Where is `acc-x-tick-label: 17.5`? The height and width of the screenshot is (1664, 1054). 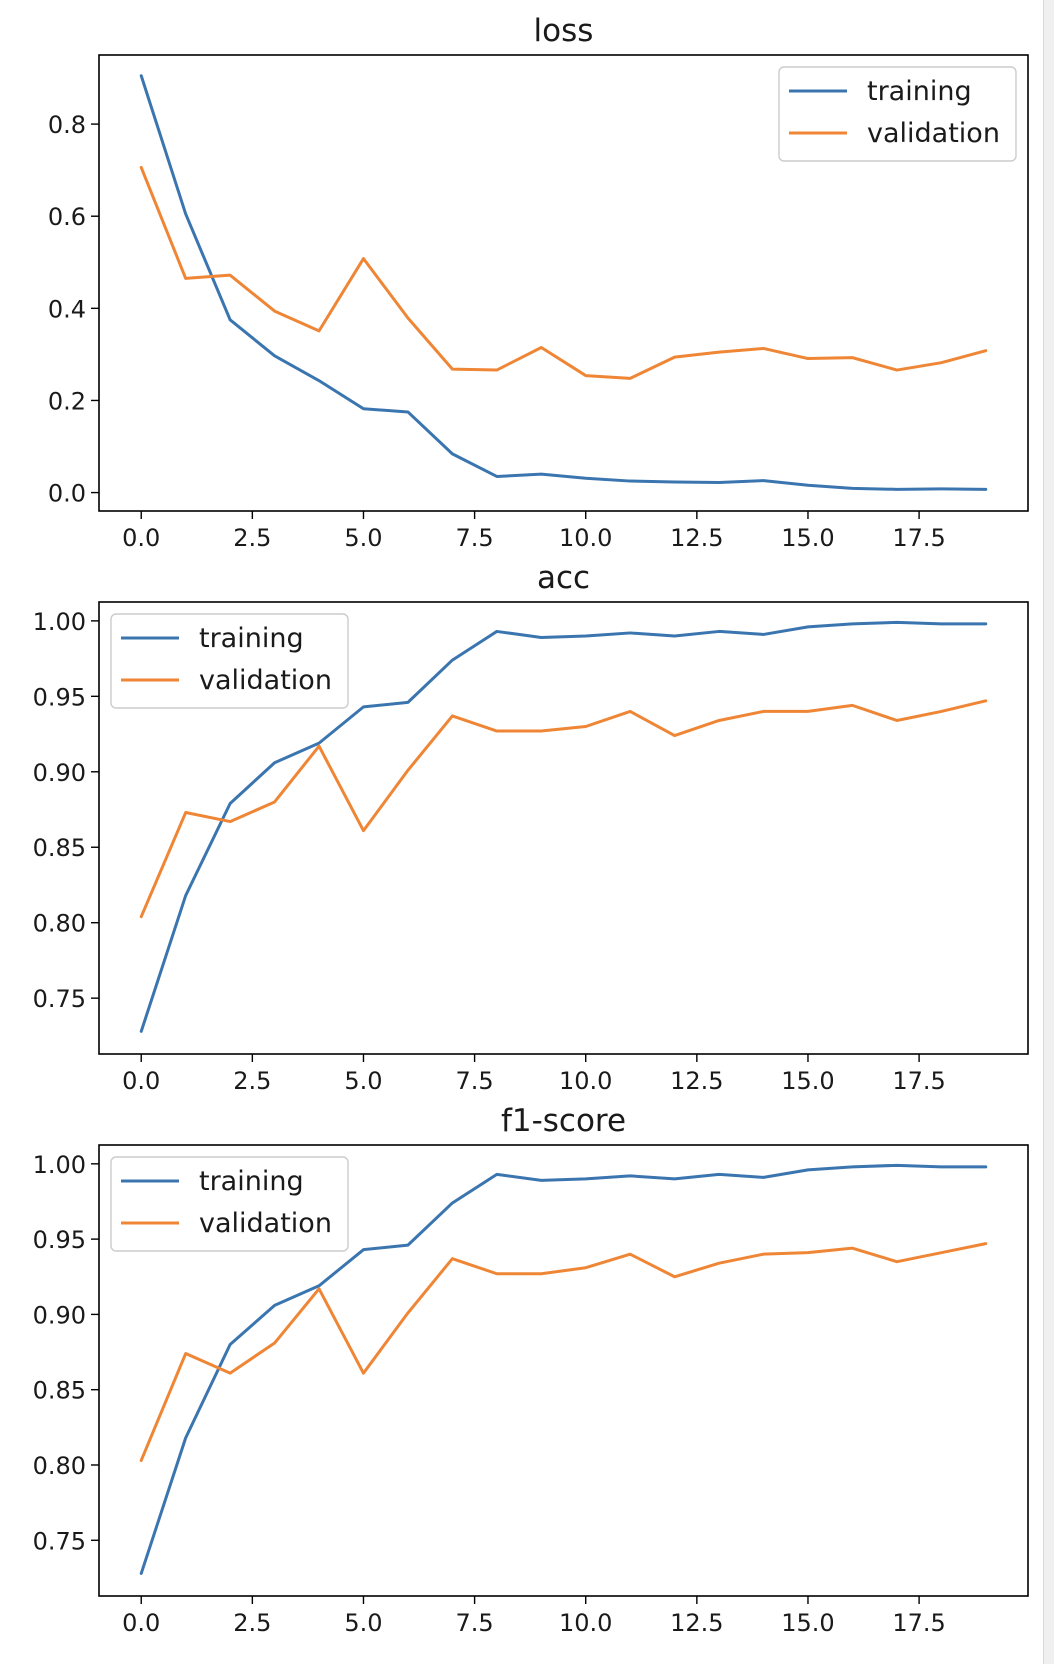
acc-x-tick-label: 17.5 is located at coordinates (918, 1081).